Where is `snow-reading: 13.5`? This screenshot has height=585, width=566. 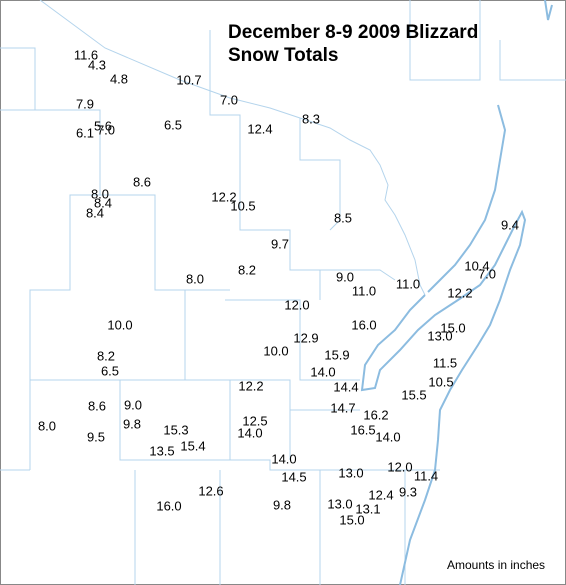
snow-reading: 13.5 is located at coordinates (161, 450).